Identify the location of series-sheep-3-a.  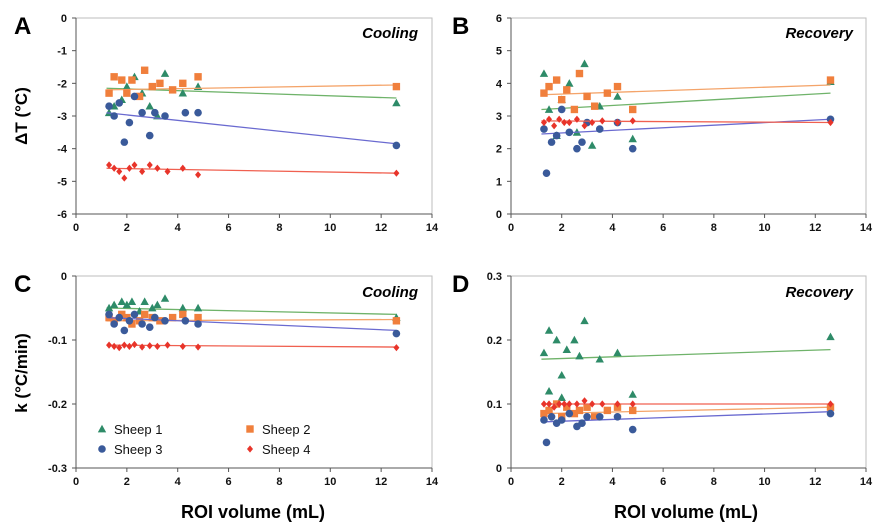
(253, 121).